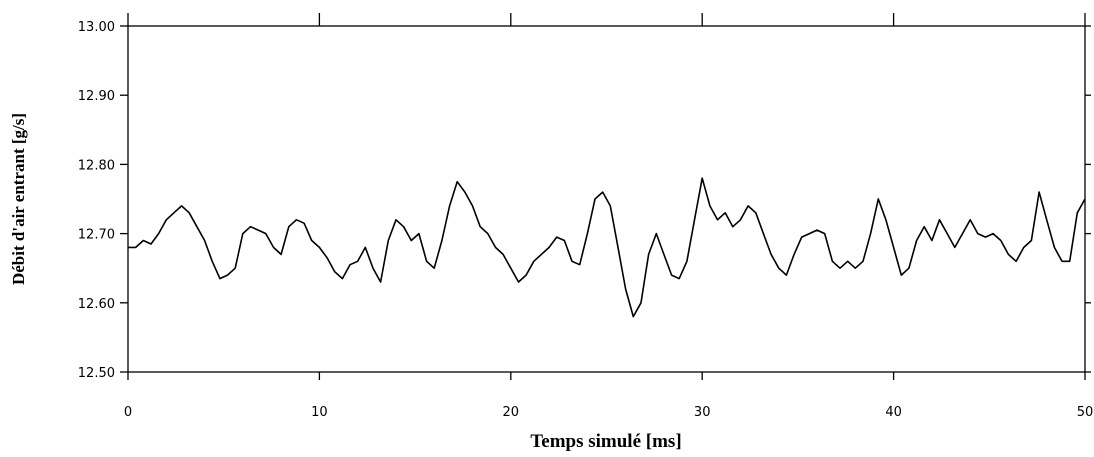 The image size is (1094, 457). I want to click on x-tick-label: 50, so click(1085, 412).